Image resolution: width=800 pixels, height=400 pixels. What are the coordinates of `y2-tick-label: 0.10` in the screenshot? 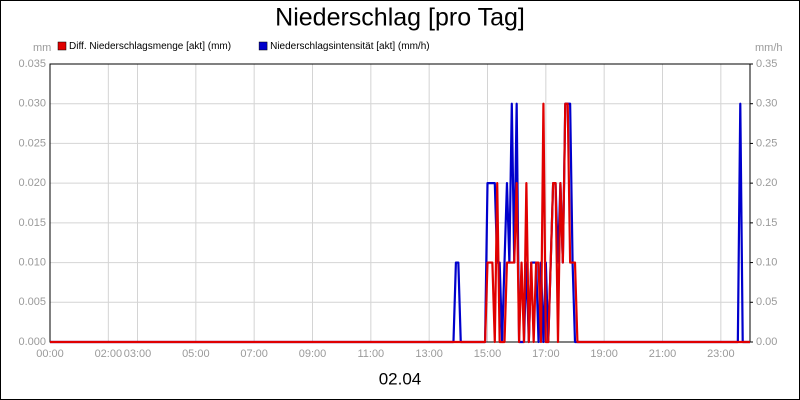 It's located at (766, 262).